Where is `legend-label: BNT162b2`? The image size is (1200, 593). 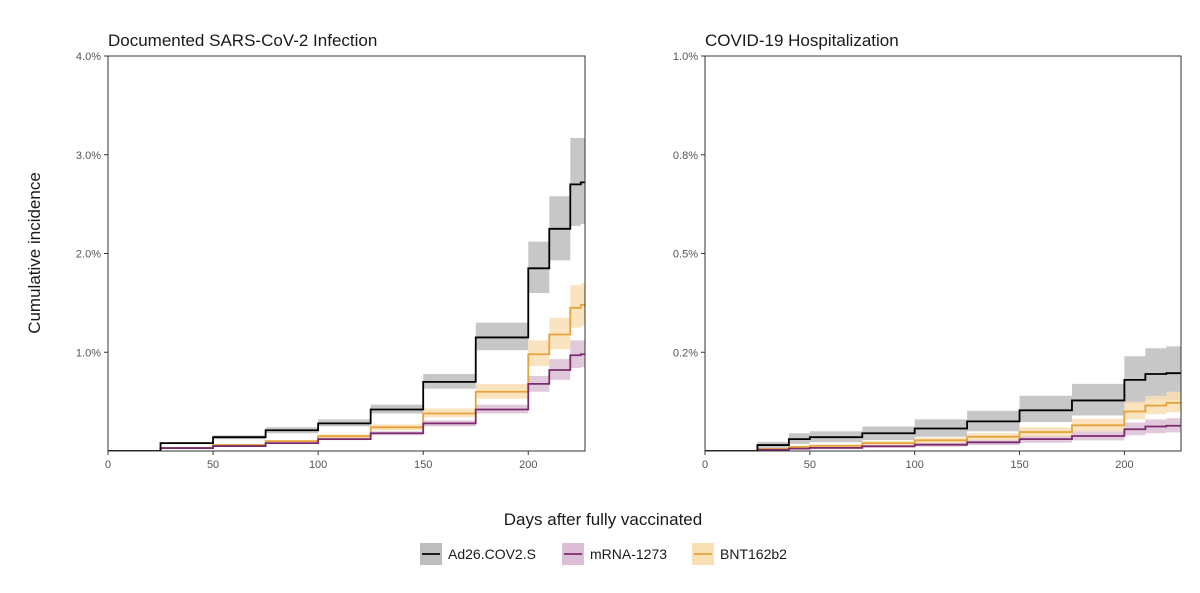 legend-label: BNT162b2 is located at coordinates (753, 554).